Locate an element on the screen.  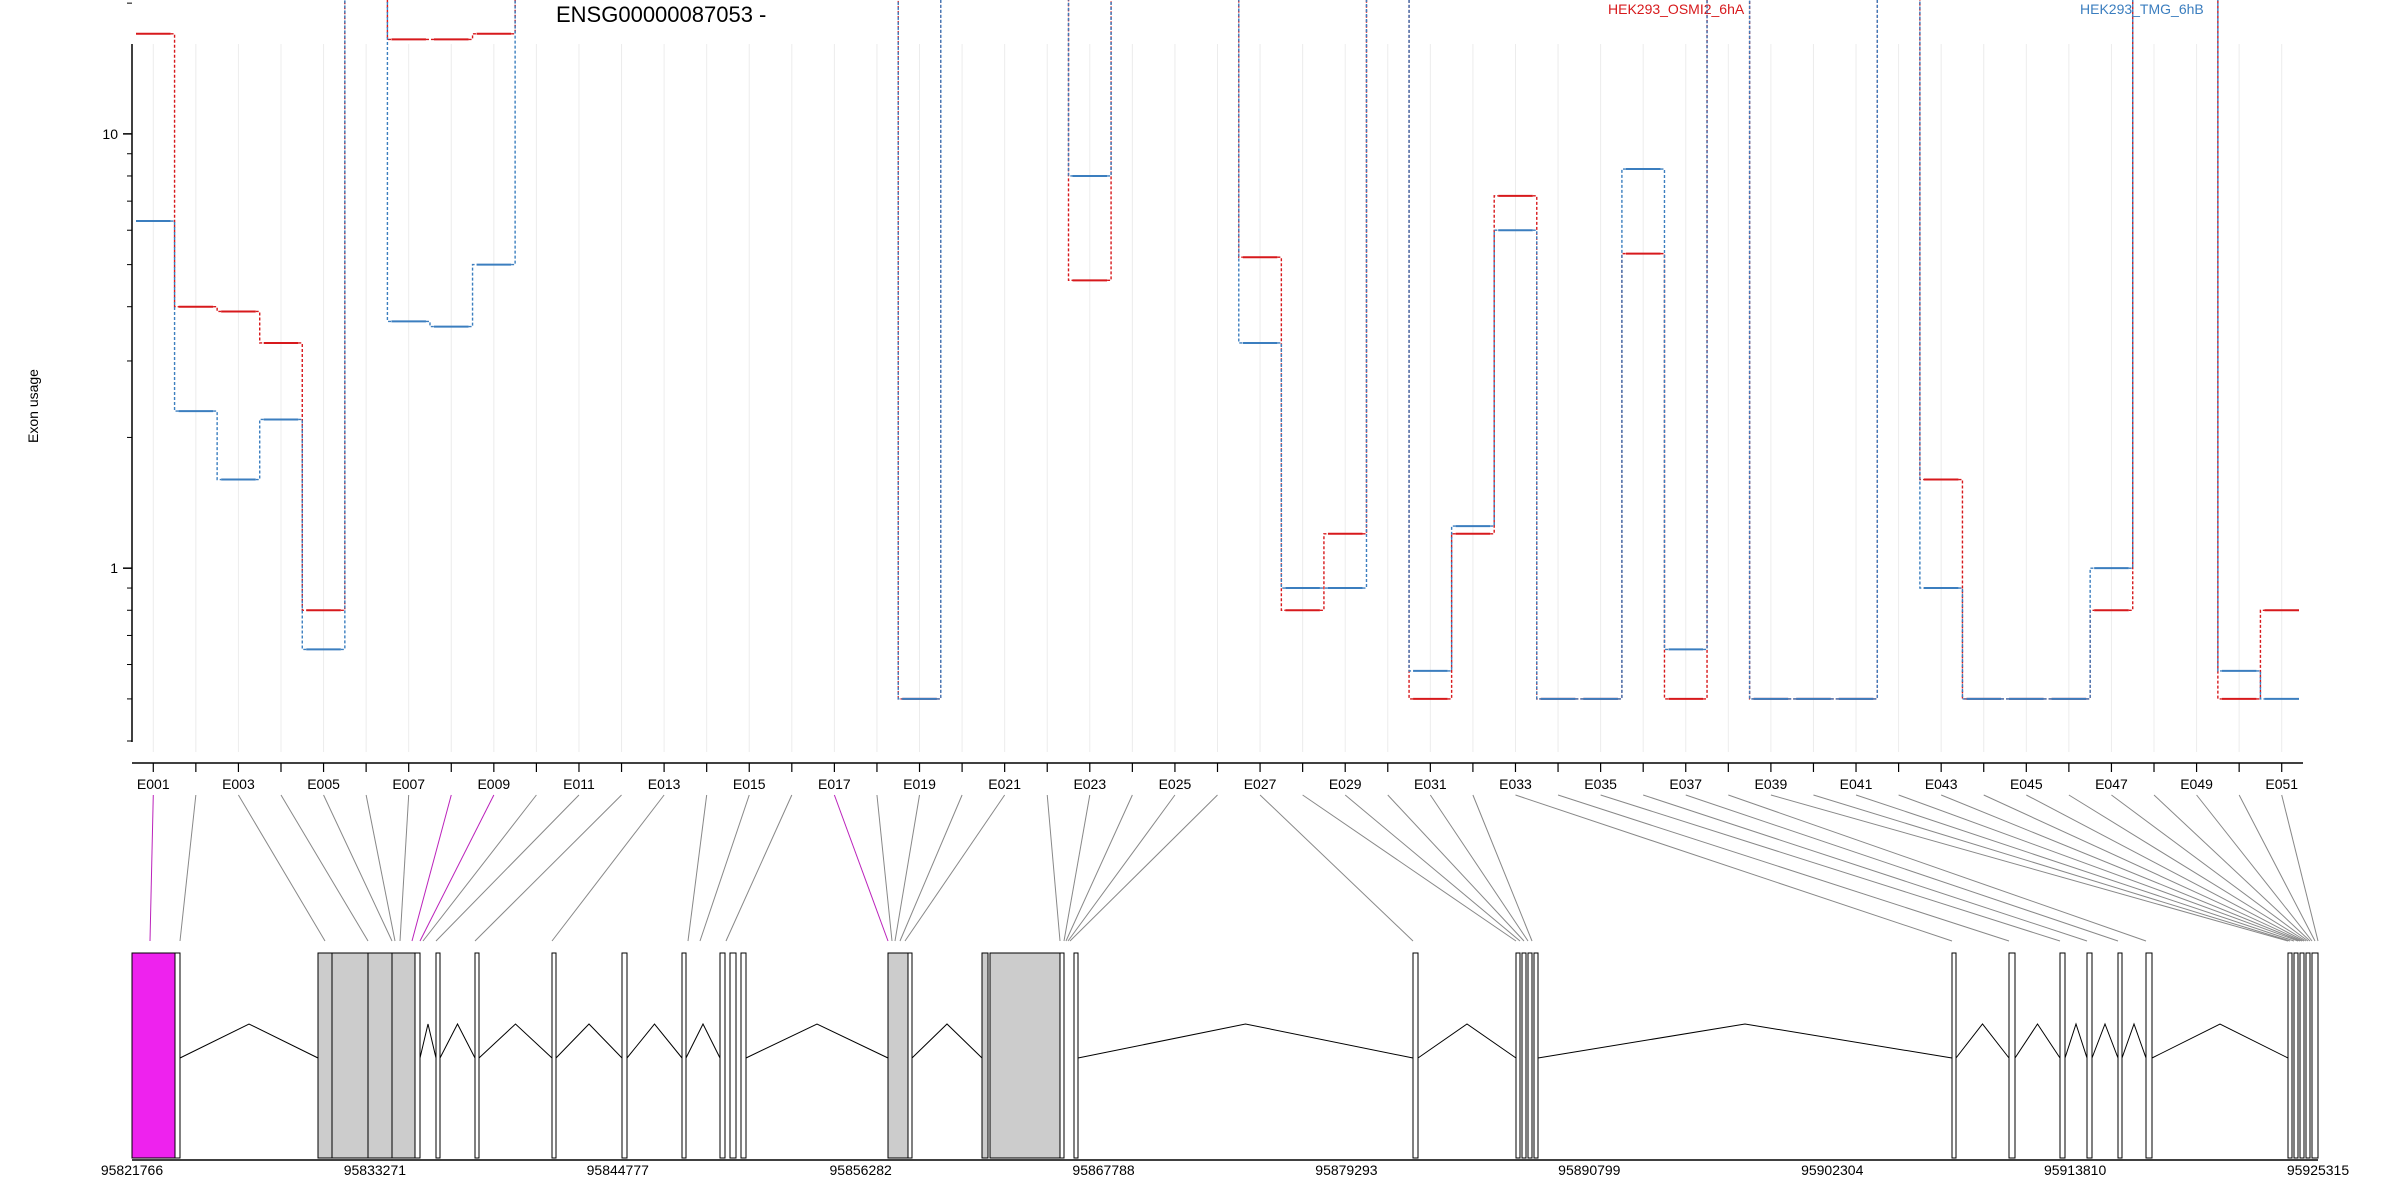
genomic-tick-label: 95890799 is located at coordinates (1589, 1170).